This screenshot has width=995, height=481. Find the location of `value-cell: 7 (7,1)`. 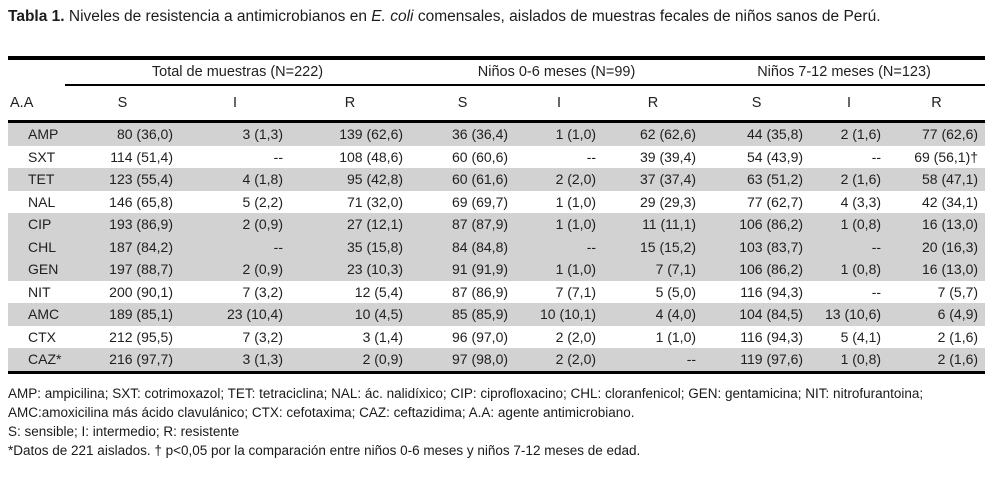

value-cell: 7 (7,1) is located at coordinates (676, 269).